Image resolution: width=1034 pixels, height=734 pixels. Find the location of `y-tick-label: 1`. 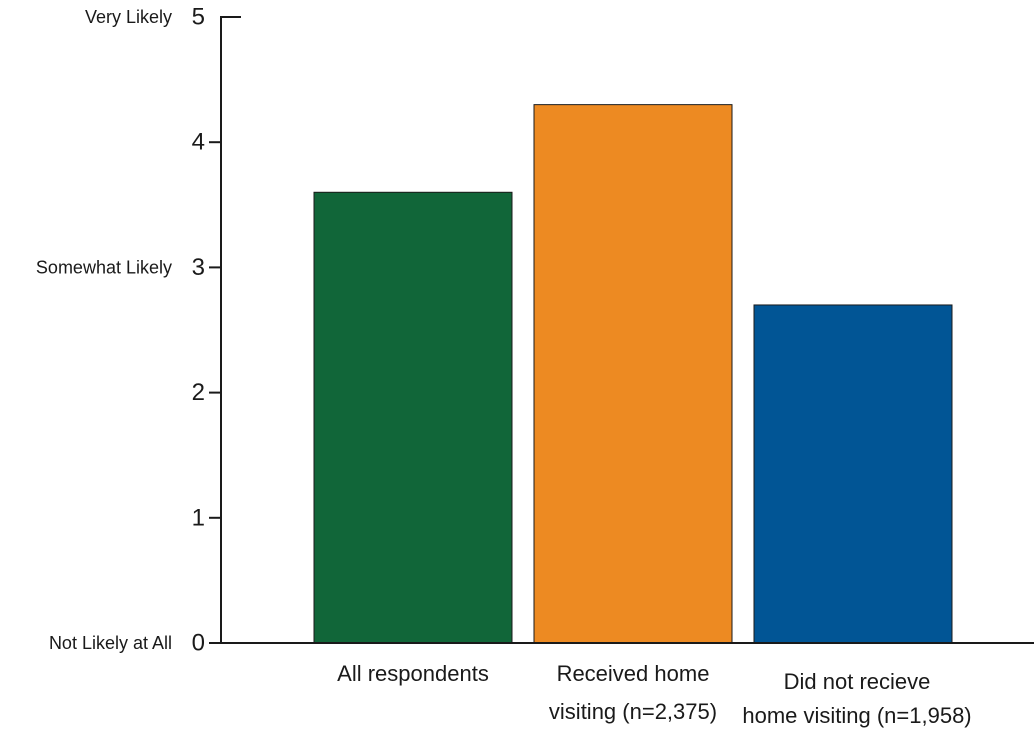

y-tick-label: 1 is located at coordinates (198, 517).